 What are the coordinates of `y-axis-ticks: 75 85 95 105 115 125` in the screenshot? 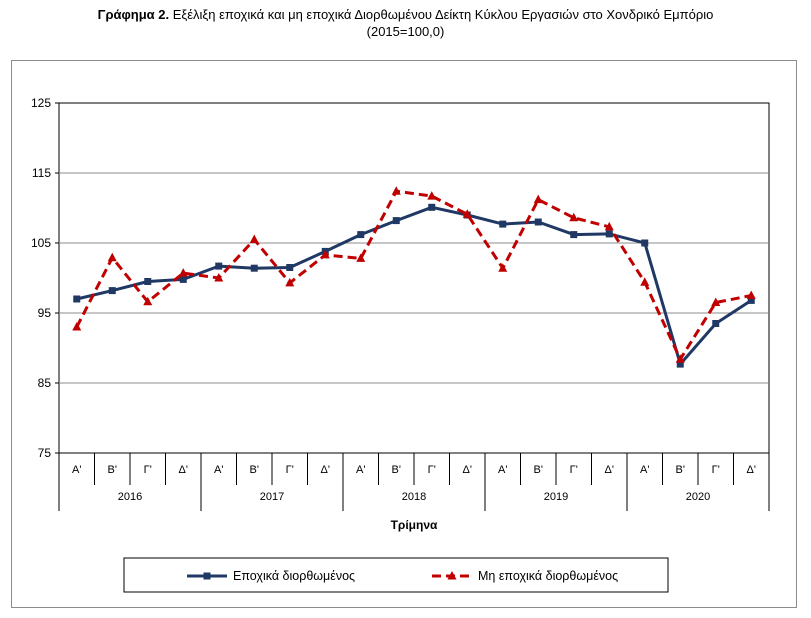 It's located at (45, 278).